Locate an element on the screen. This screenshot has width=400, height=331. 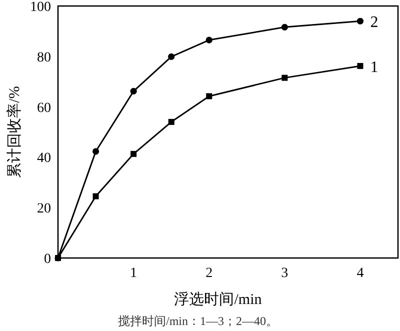
y-tick-label: 100 is located at coordinates (40, 7).